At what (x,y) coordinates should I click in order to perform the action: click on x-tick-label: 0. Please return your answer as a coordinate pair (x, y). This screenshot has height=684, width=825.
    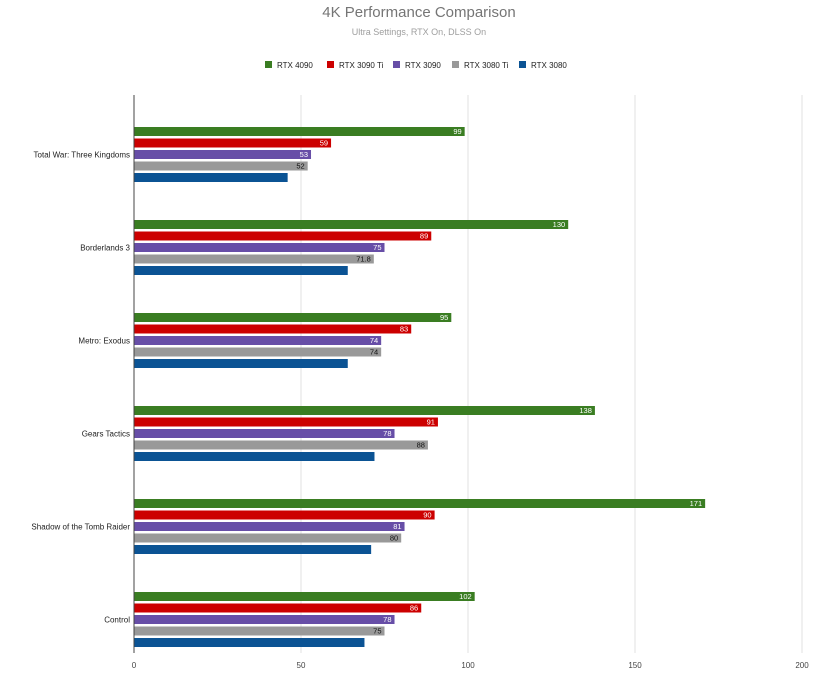
    Looking at the image, I should click on (134, 665).